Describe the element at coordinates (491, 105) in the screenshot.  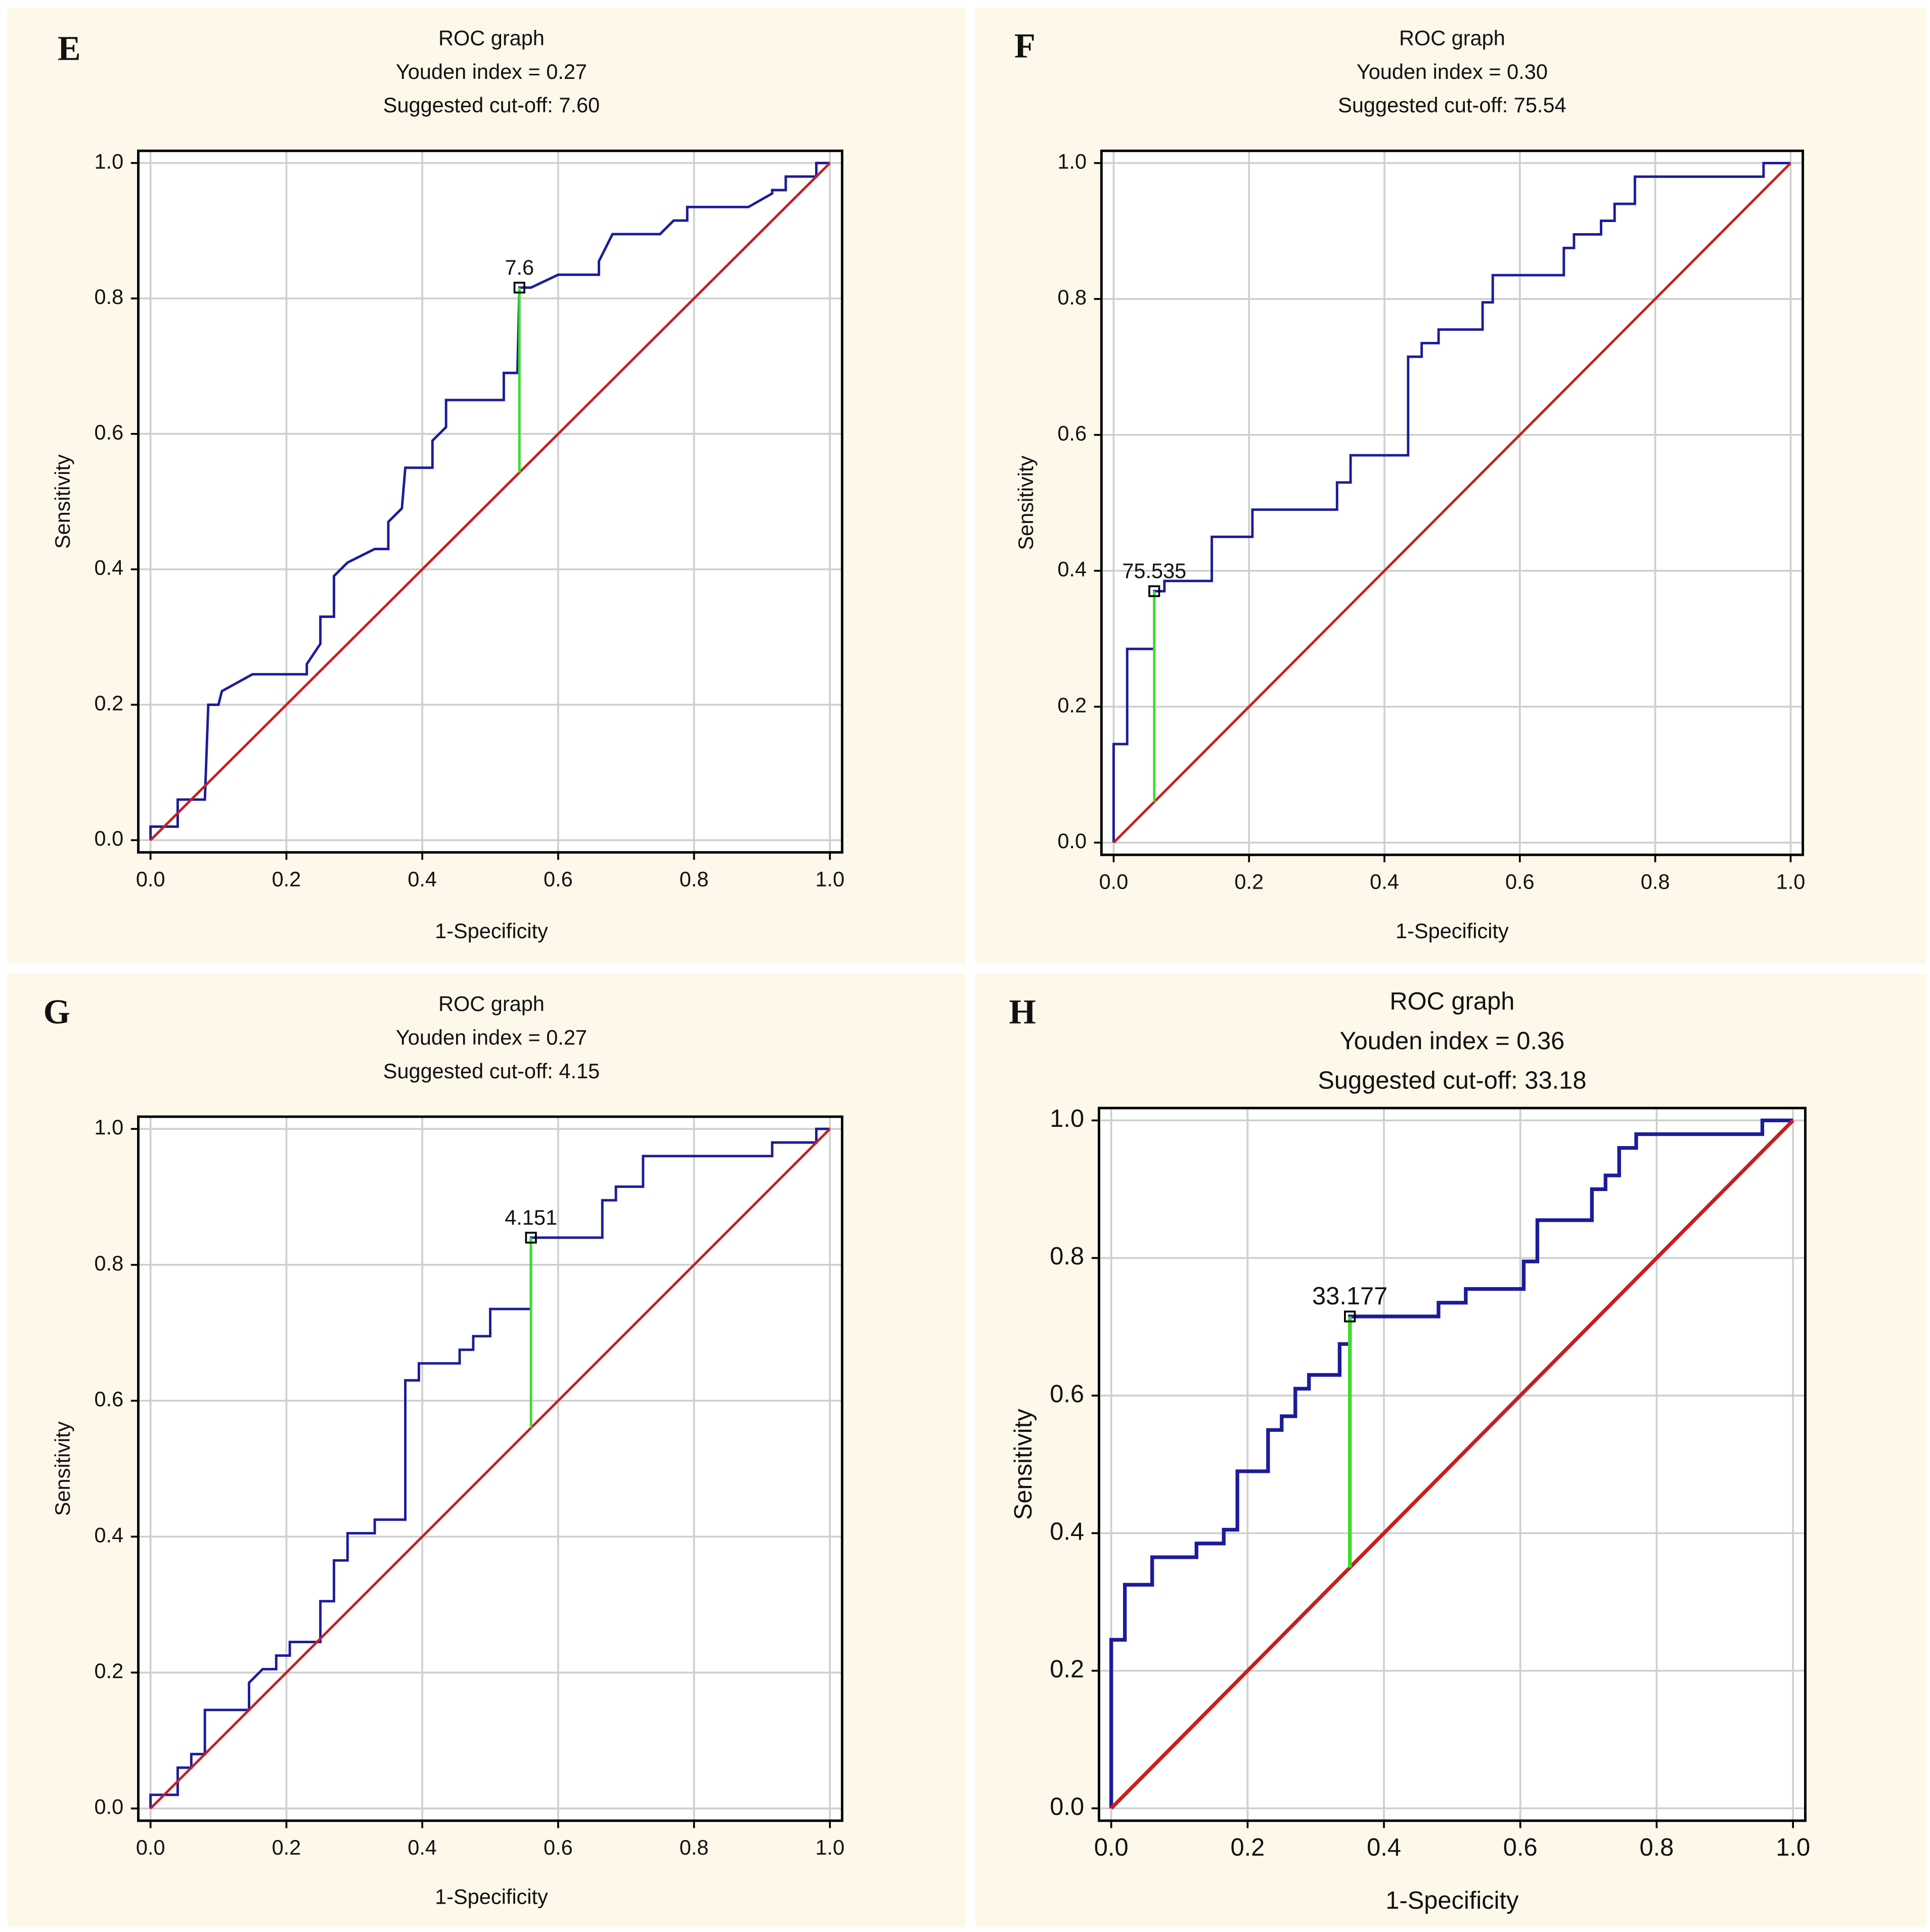
I see `chart-subtitle: Suggested cut-off: 7.60` at that location.